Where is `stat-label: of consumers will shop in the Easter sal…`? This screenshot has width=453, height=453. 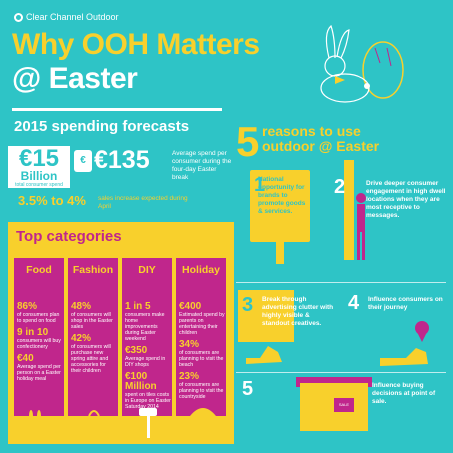 stat-label: of consumers will shop in the Easter sal… is located at coordinates (92, 321).